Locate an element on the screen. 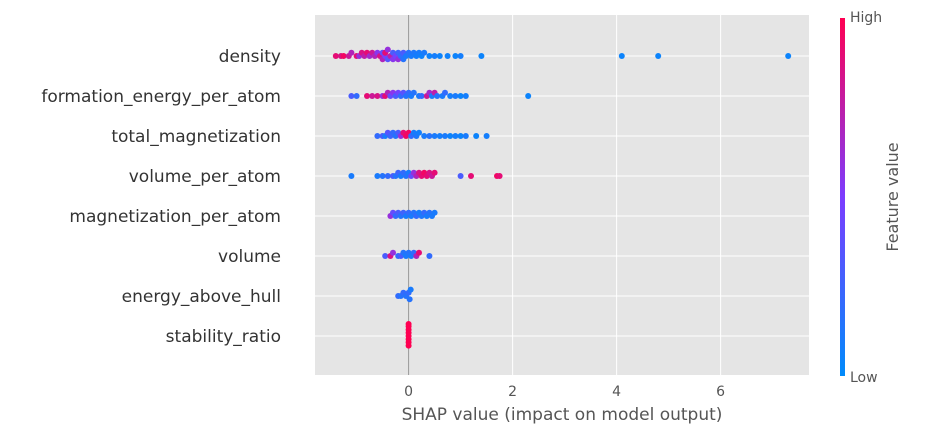  x-tick-label: 0 is located at coordinates (408, 392).